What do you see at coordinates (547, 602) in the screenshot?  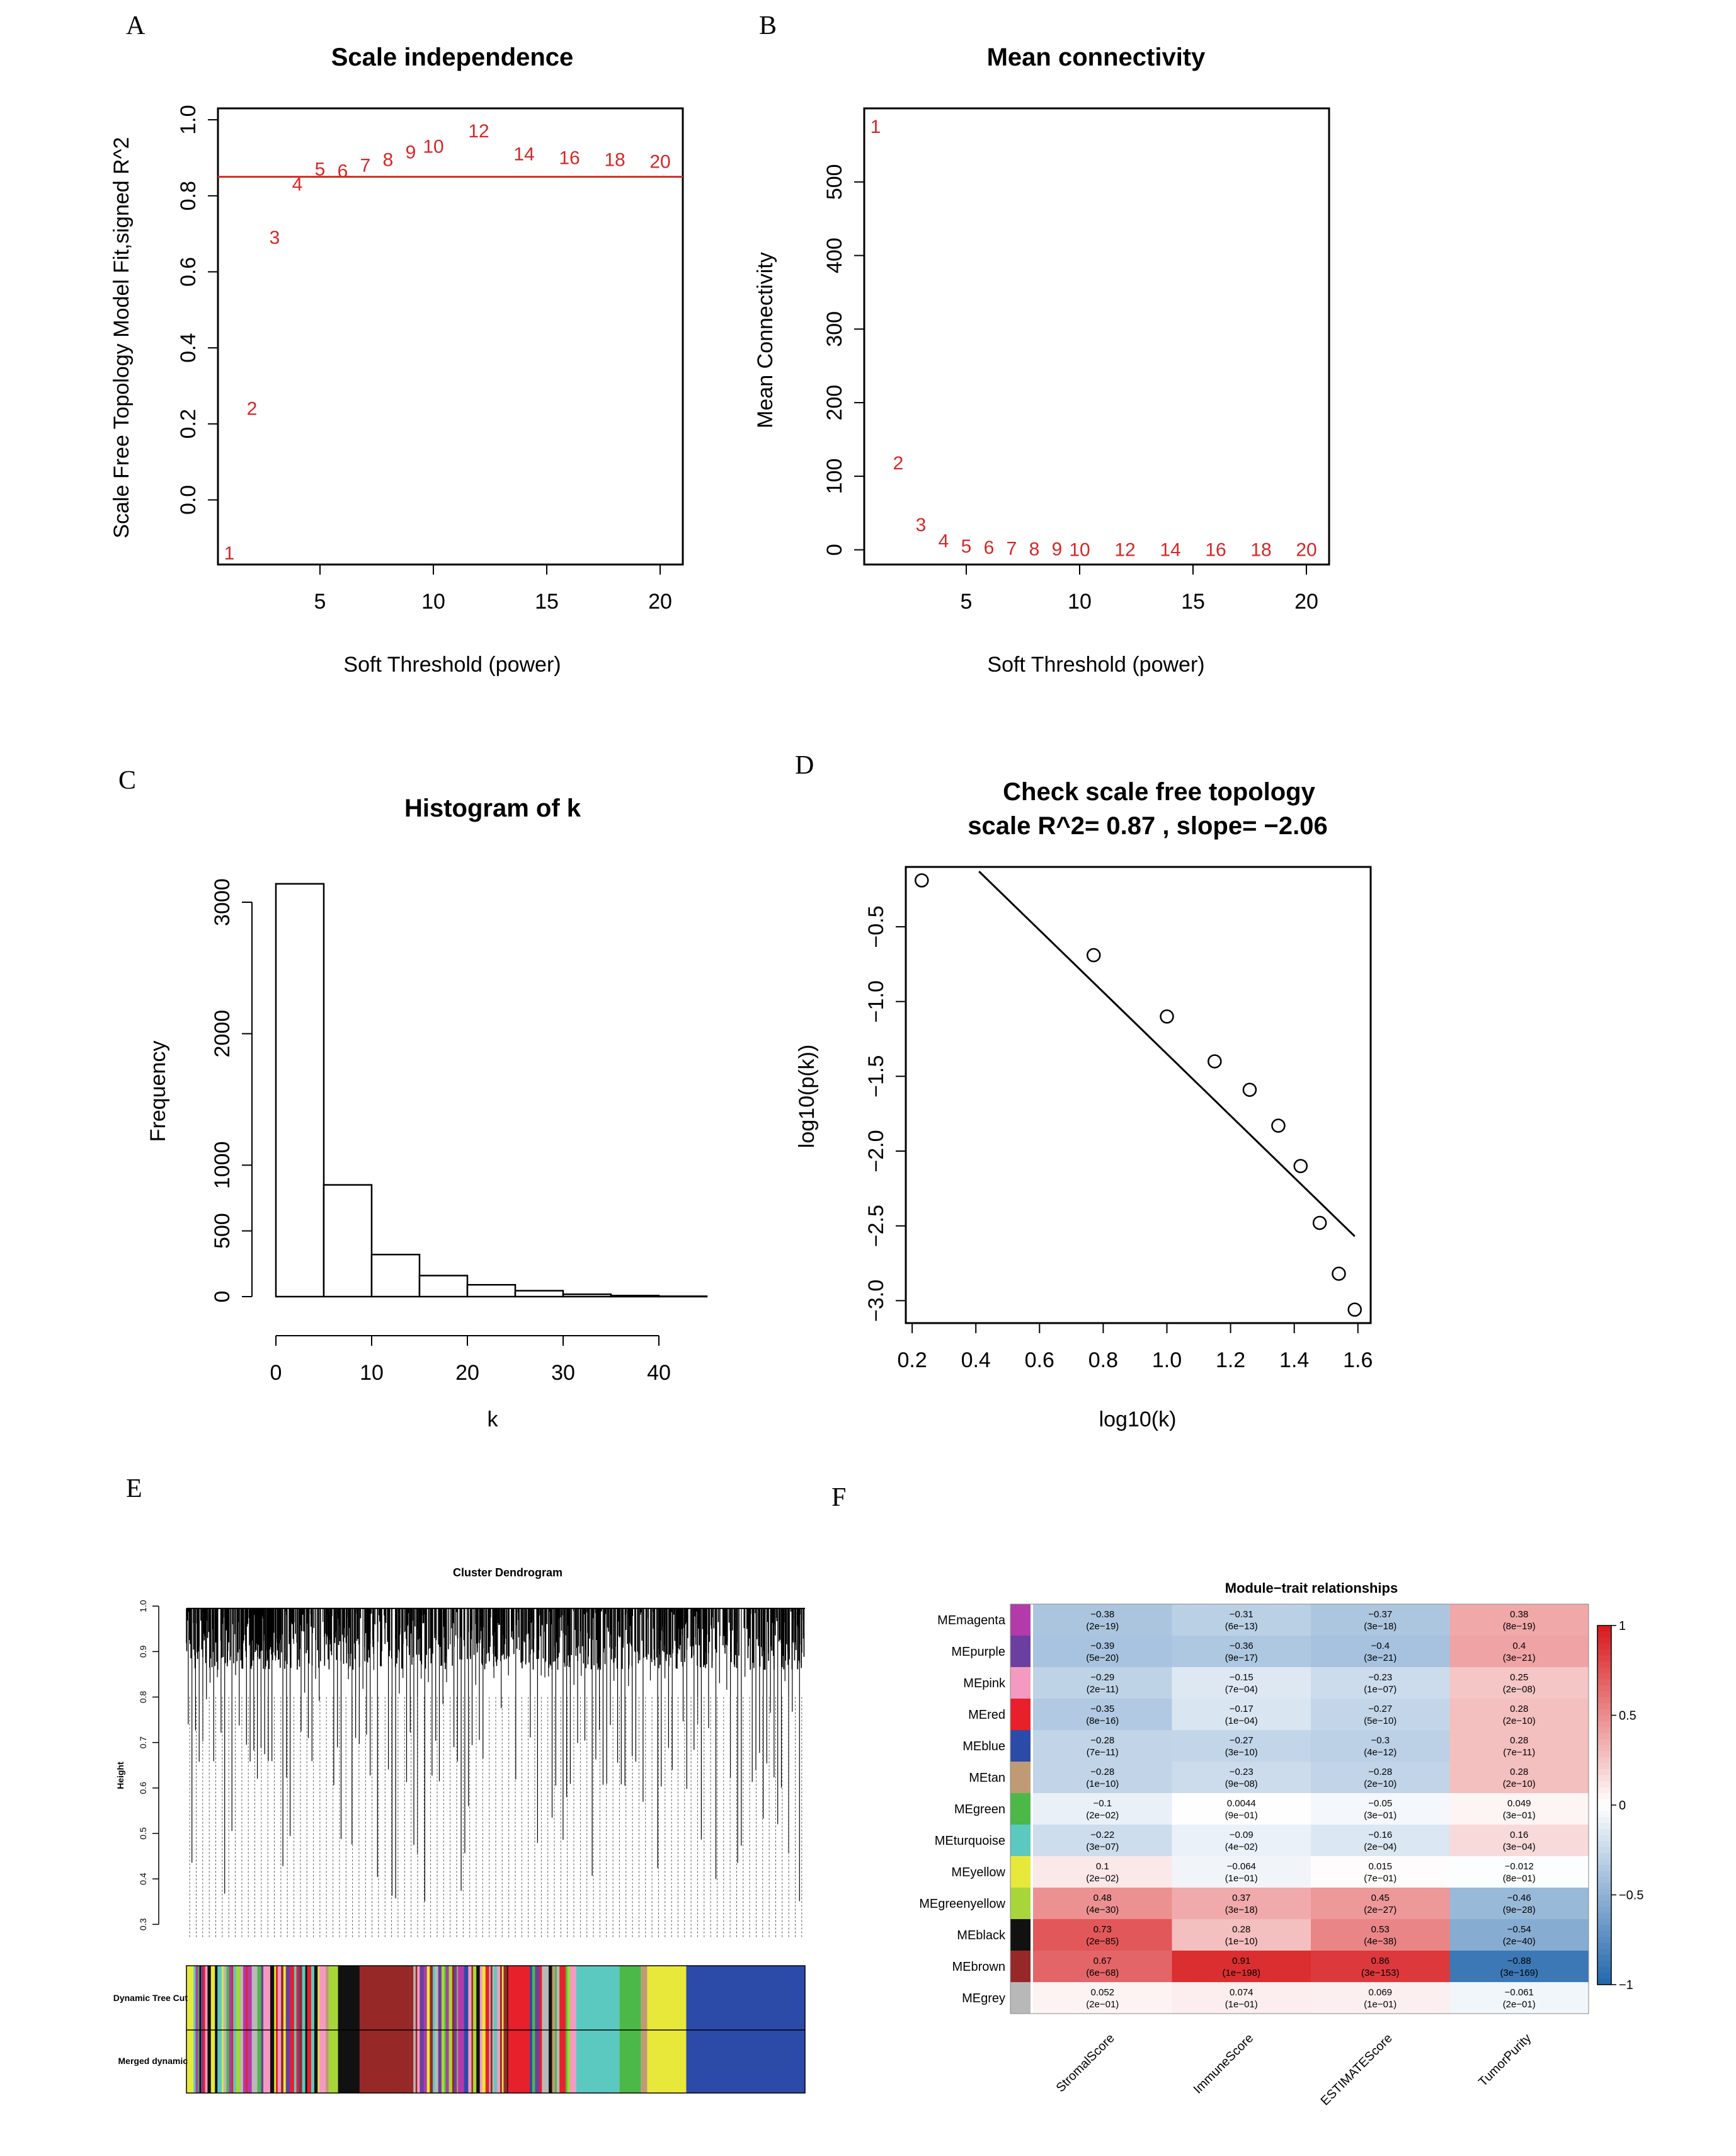 I see `a-xtick-label: 15` at bounding box center [547, 602].